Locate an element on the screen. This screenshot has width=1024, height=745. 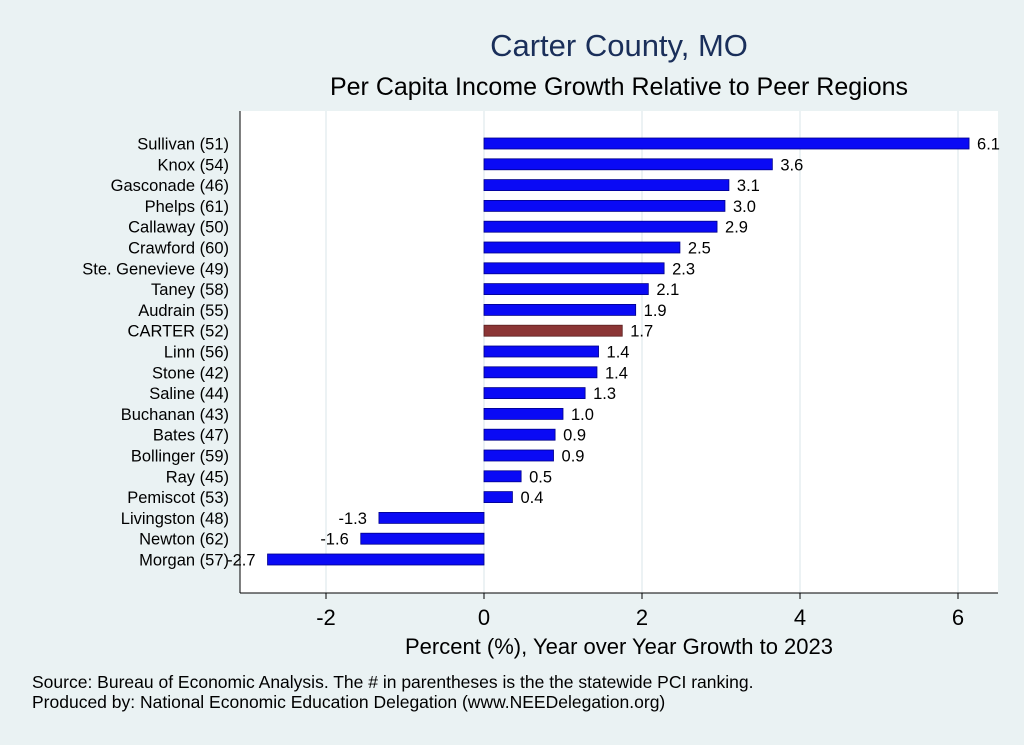
data-label: 0.4 is located at coordinates (531, 498).